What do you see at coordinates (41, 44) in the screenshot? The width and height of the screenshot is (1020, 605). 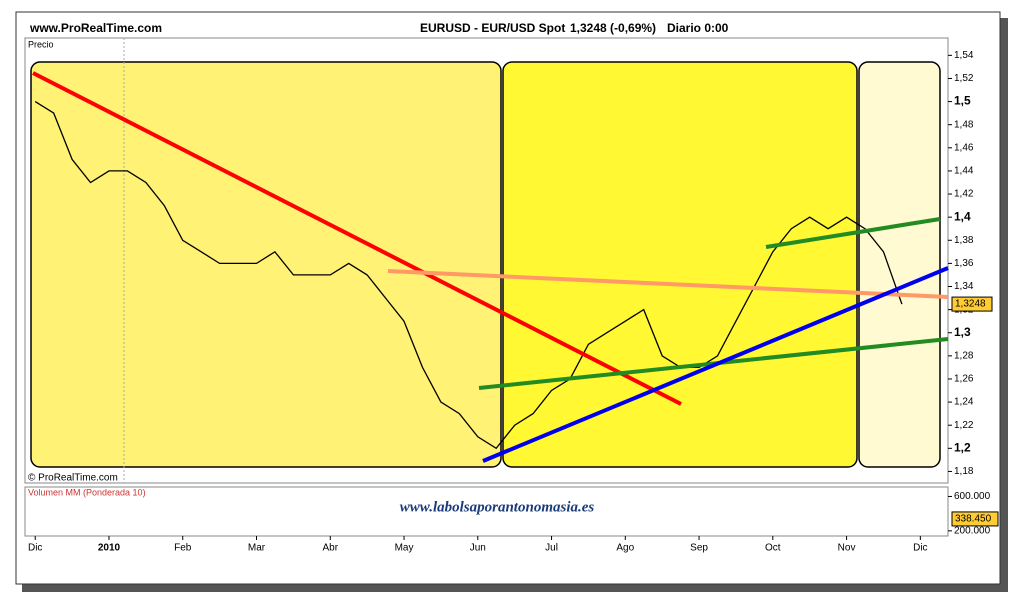 I see `y-label: Precio` at bounding box center [41, 44].